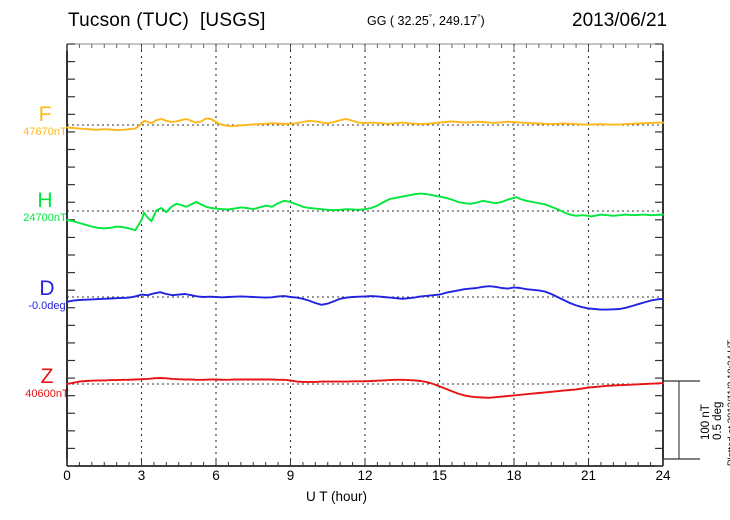 The image size is (730, 520). What do you see at coordinates (365, 388) in the screenshot?
I see `trace-z` at bounding box center [365, 388].